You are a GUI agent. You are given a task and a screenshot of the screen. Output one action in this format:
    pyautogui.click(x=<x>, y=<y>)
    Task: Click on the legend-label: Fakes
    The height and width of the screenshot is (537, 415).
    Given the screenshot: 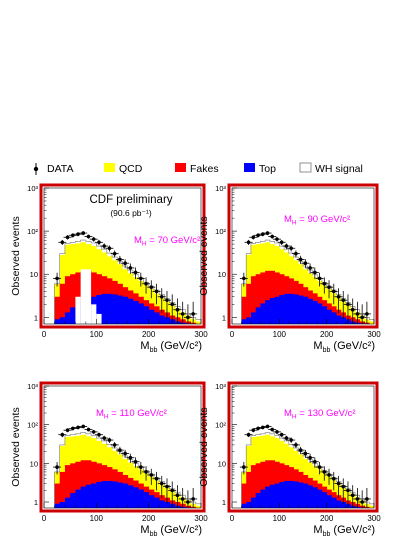 What is the action you would take?
    pyautogui.click(x=204, y=169)
    